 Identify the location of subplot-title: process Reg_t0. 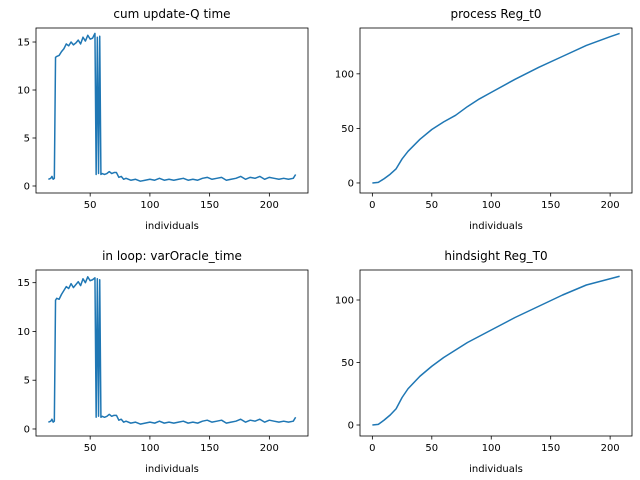
(495, 14).